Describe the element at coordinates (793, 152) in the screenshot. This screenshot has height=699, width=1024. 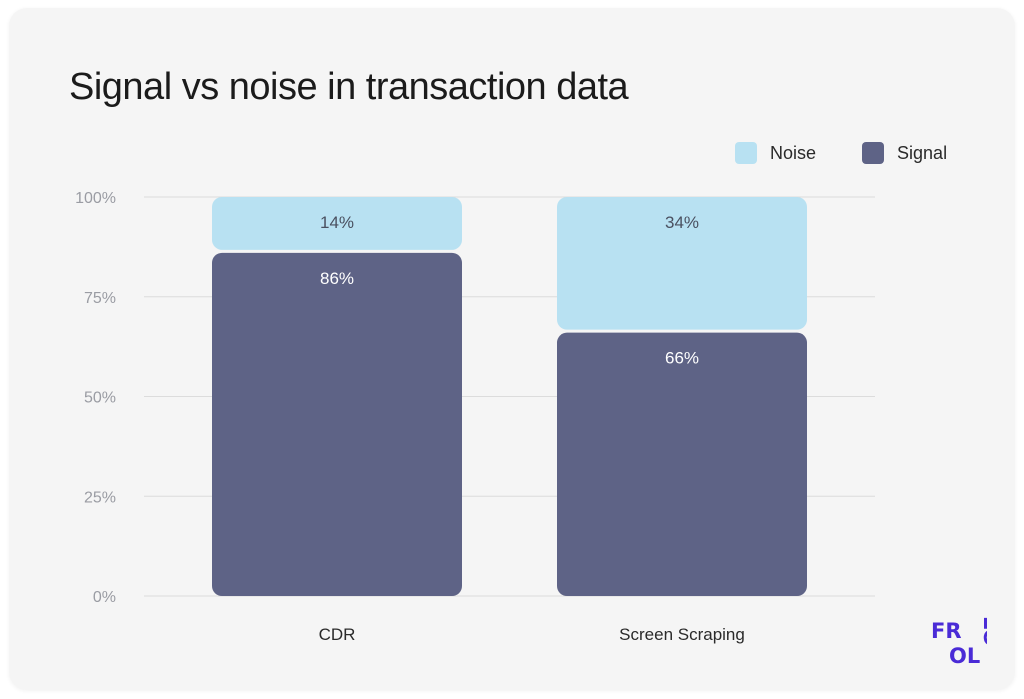
I see `legend-label-noise: Noise` at that location.